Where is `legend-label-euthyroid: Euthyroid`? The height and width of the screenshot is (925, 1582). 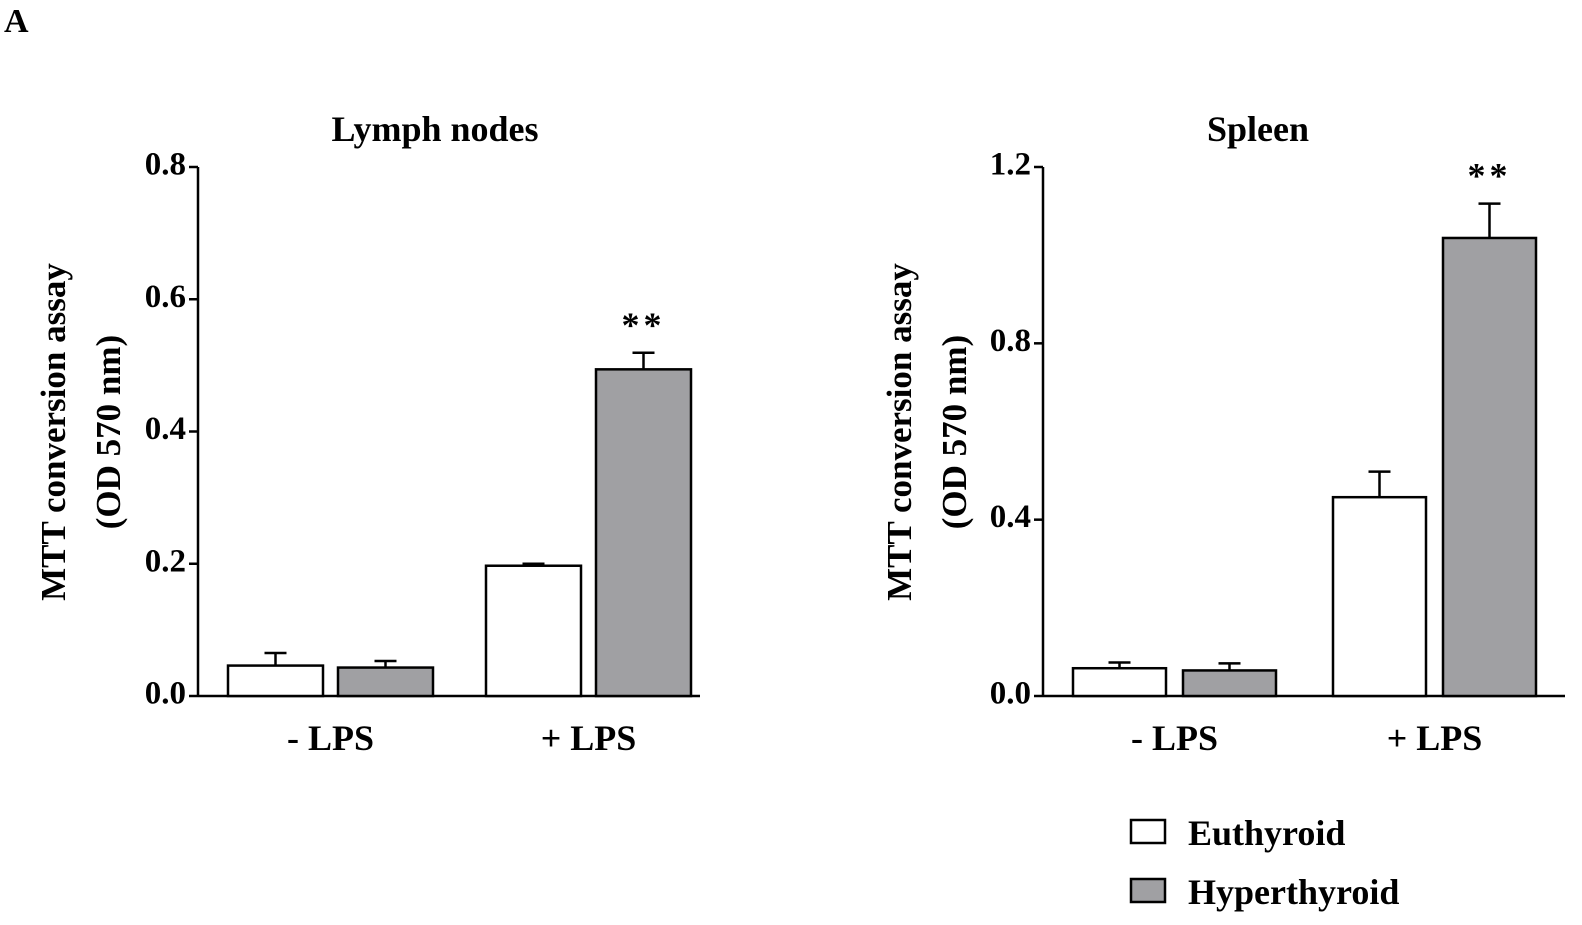 legend-label-euthyroid: Euthyroid is located at coordinates (1266, 833).